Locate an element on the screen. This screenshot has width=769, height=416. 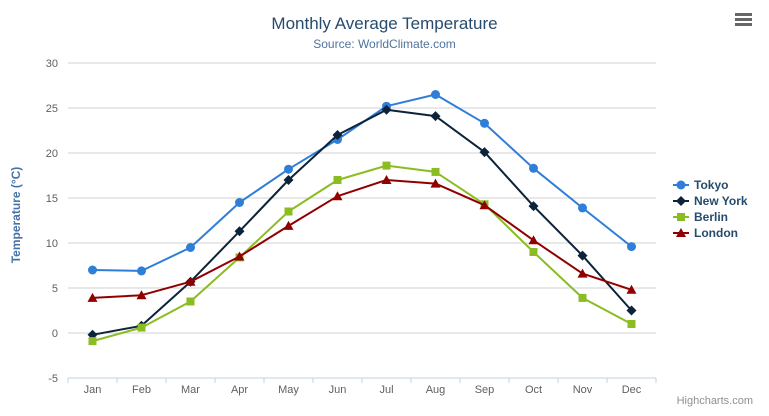
legend-marker-london-icon is located at coordinates (681, 232).